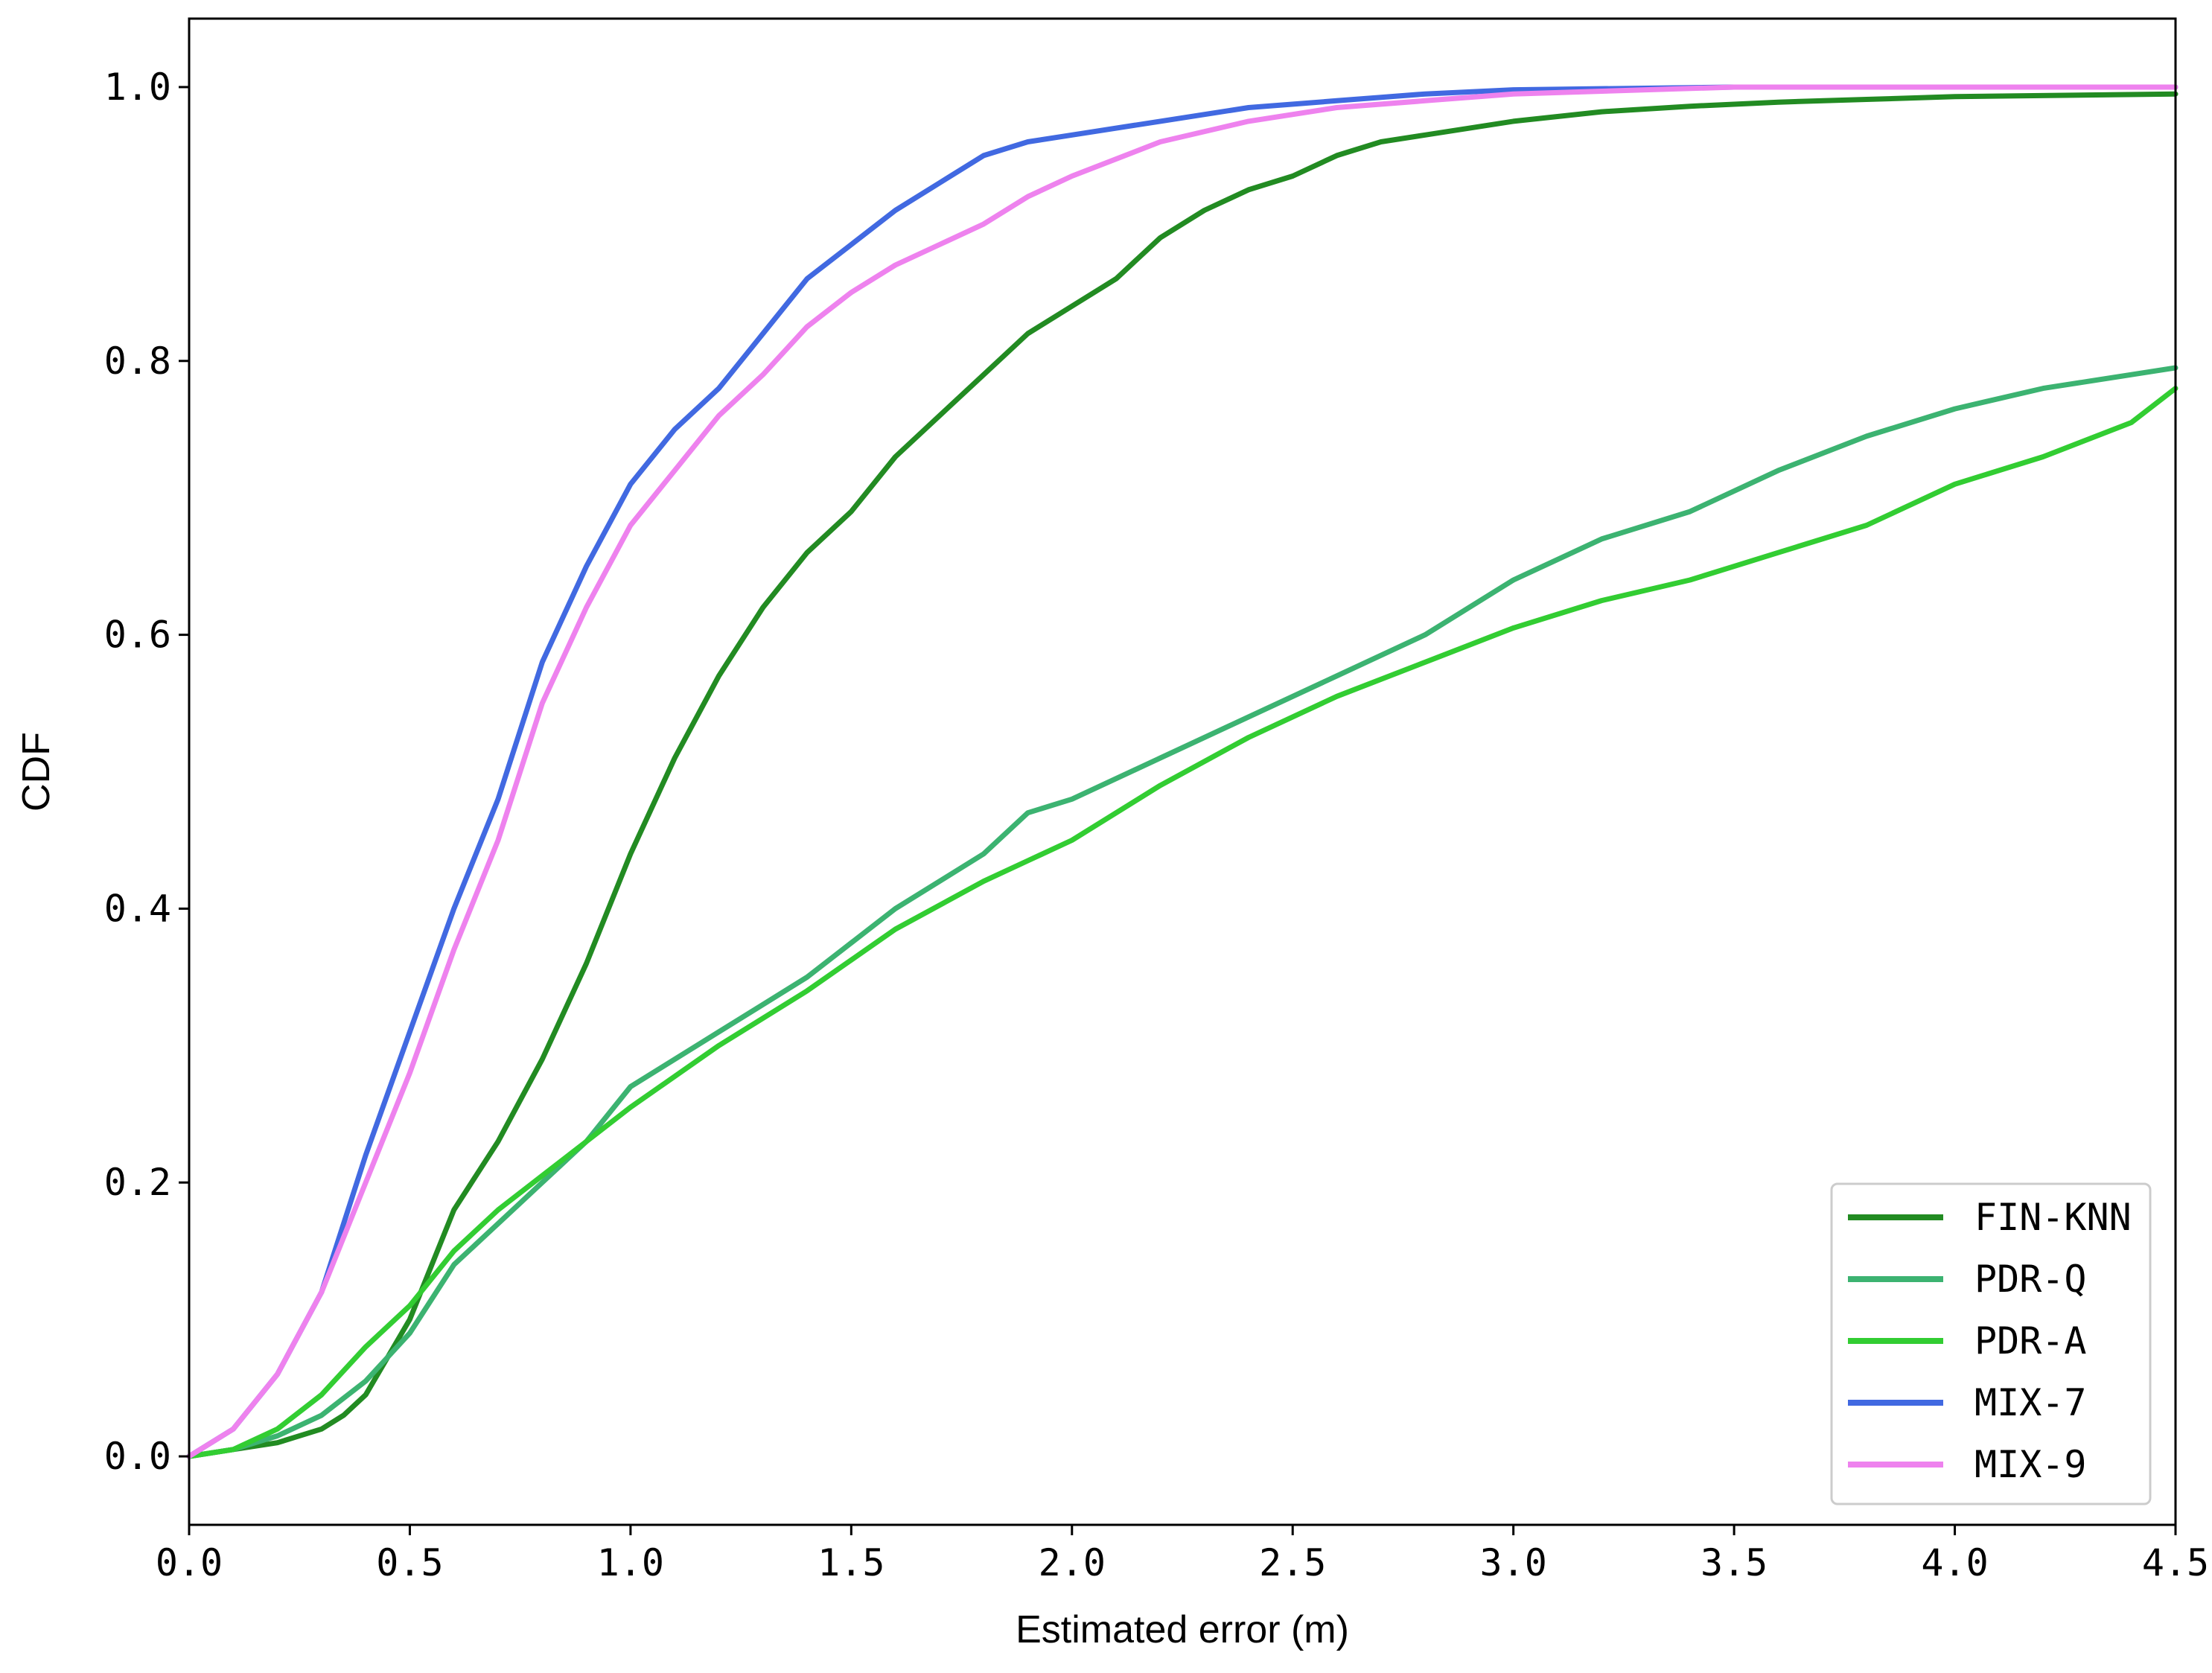 This screenshot has height=1673, width=2212. I want to click on x-tick-label: 1.0, so click(631, 1562).